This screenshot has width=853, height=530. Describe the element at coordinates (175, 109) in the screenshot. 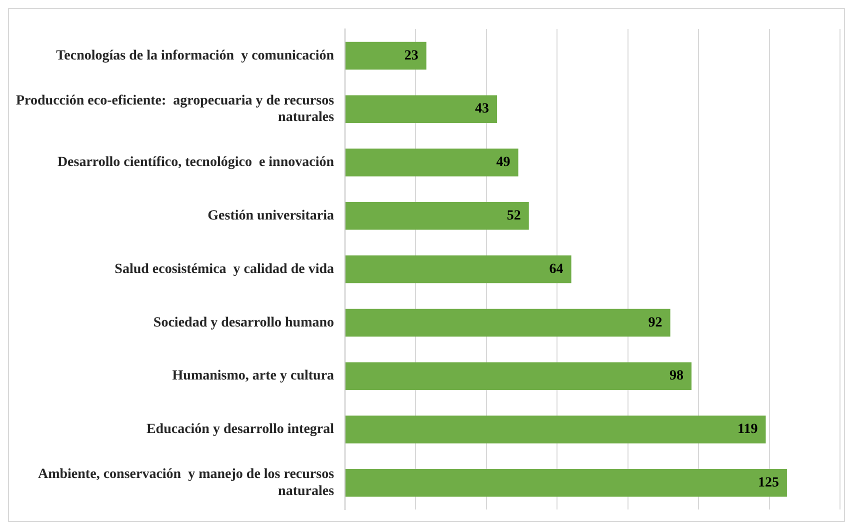

I see `y-tick-label: Producción eco-eficiente: agropecuaria y de recursos naturales` at that location.